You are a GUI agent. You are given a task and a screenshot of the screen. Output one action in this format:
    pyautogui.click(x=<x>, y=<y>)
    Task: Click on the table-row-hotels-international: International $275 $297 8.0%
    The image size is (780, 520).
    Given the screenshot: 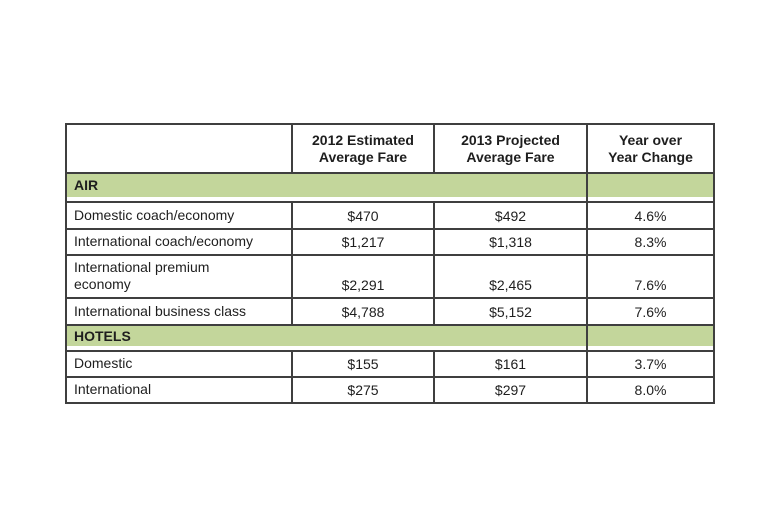 What is the action you would take?
    pyautogui.click(x=390, y=390)
    